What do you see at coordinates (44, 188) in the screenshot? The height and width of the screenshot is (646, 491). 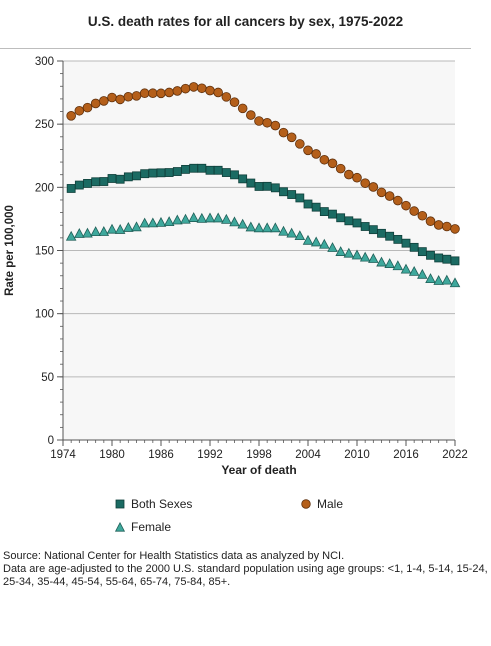 I see `y-tick-label: 200` at bounding box center [44, 188].